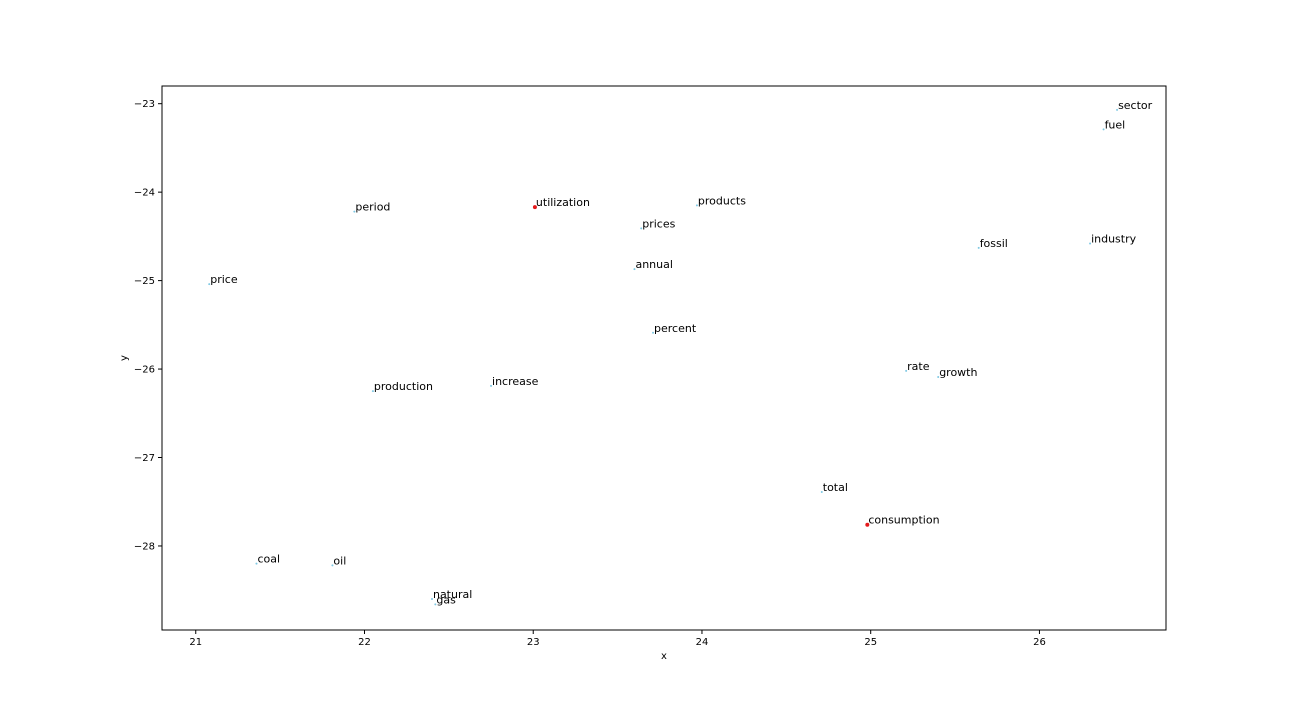  I want to click on point-label: utilization, so click(563, 202).